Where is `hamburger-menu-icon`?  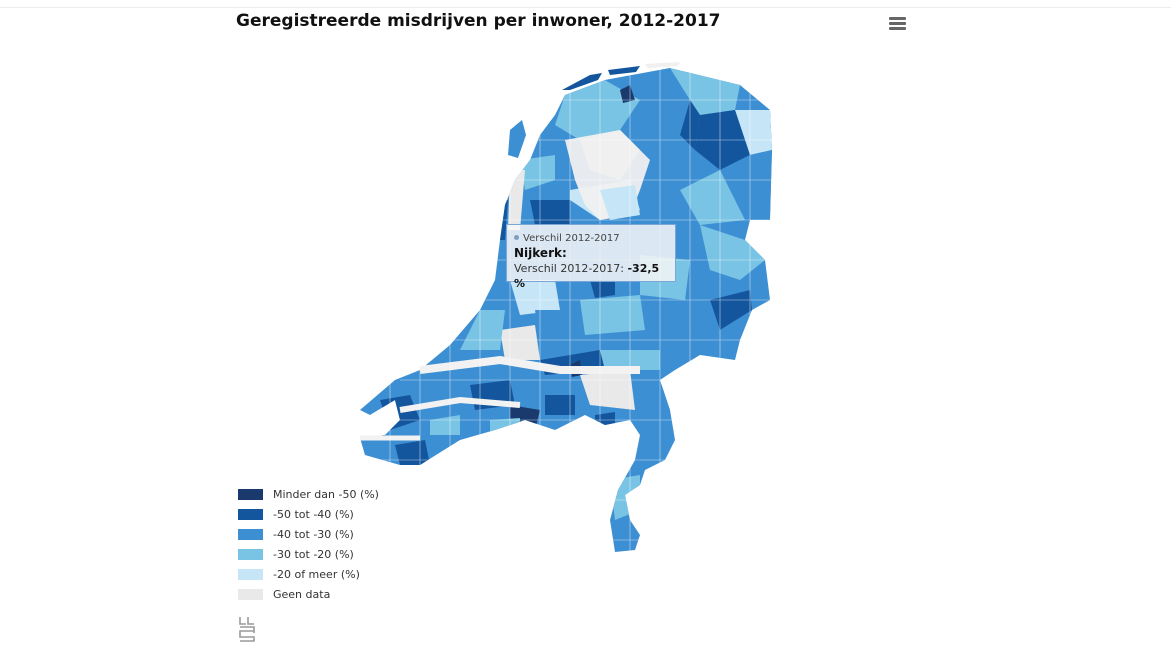 hamburger-menu-icon is located at coordinates (898, 27).